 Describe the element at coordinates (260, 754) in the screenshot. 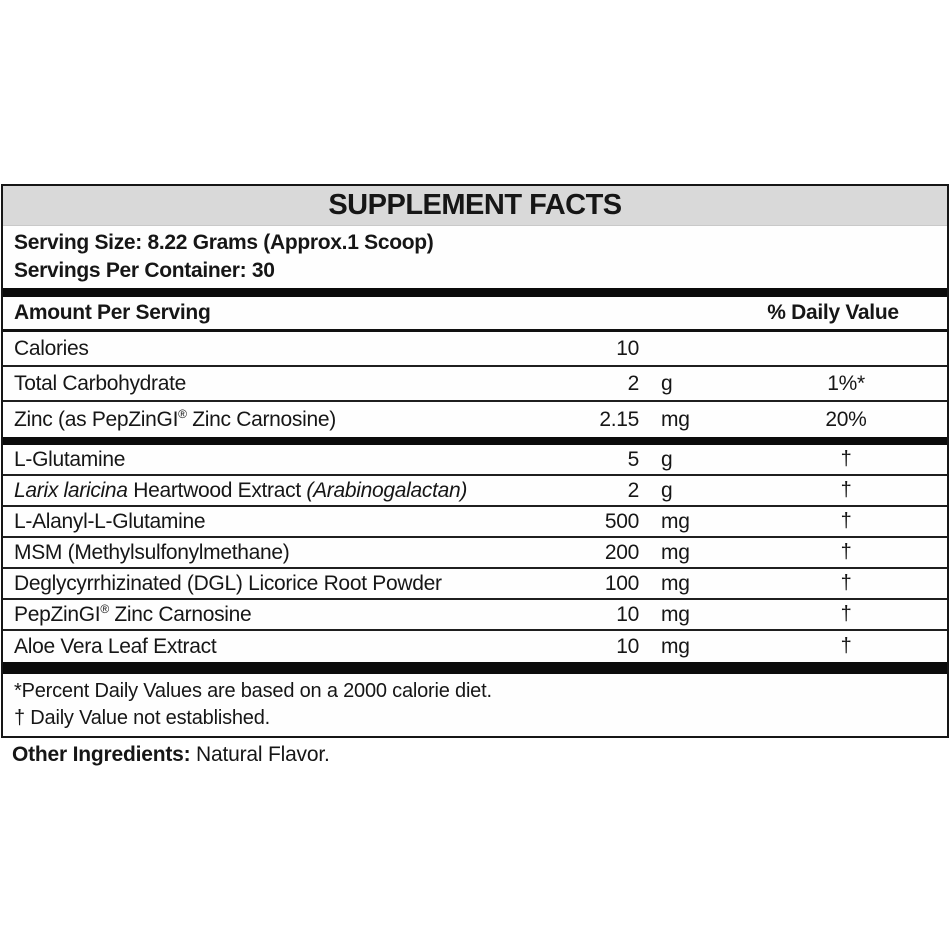

I see `other-ingredients-value: Natural Flavor.` at that location.